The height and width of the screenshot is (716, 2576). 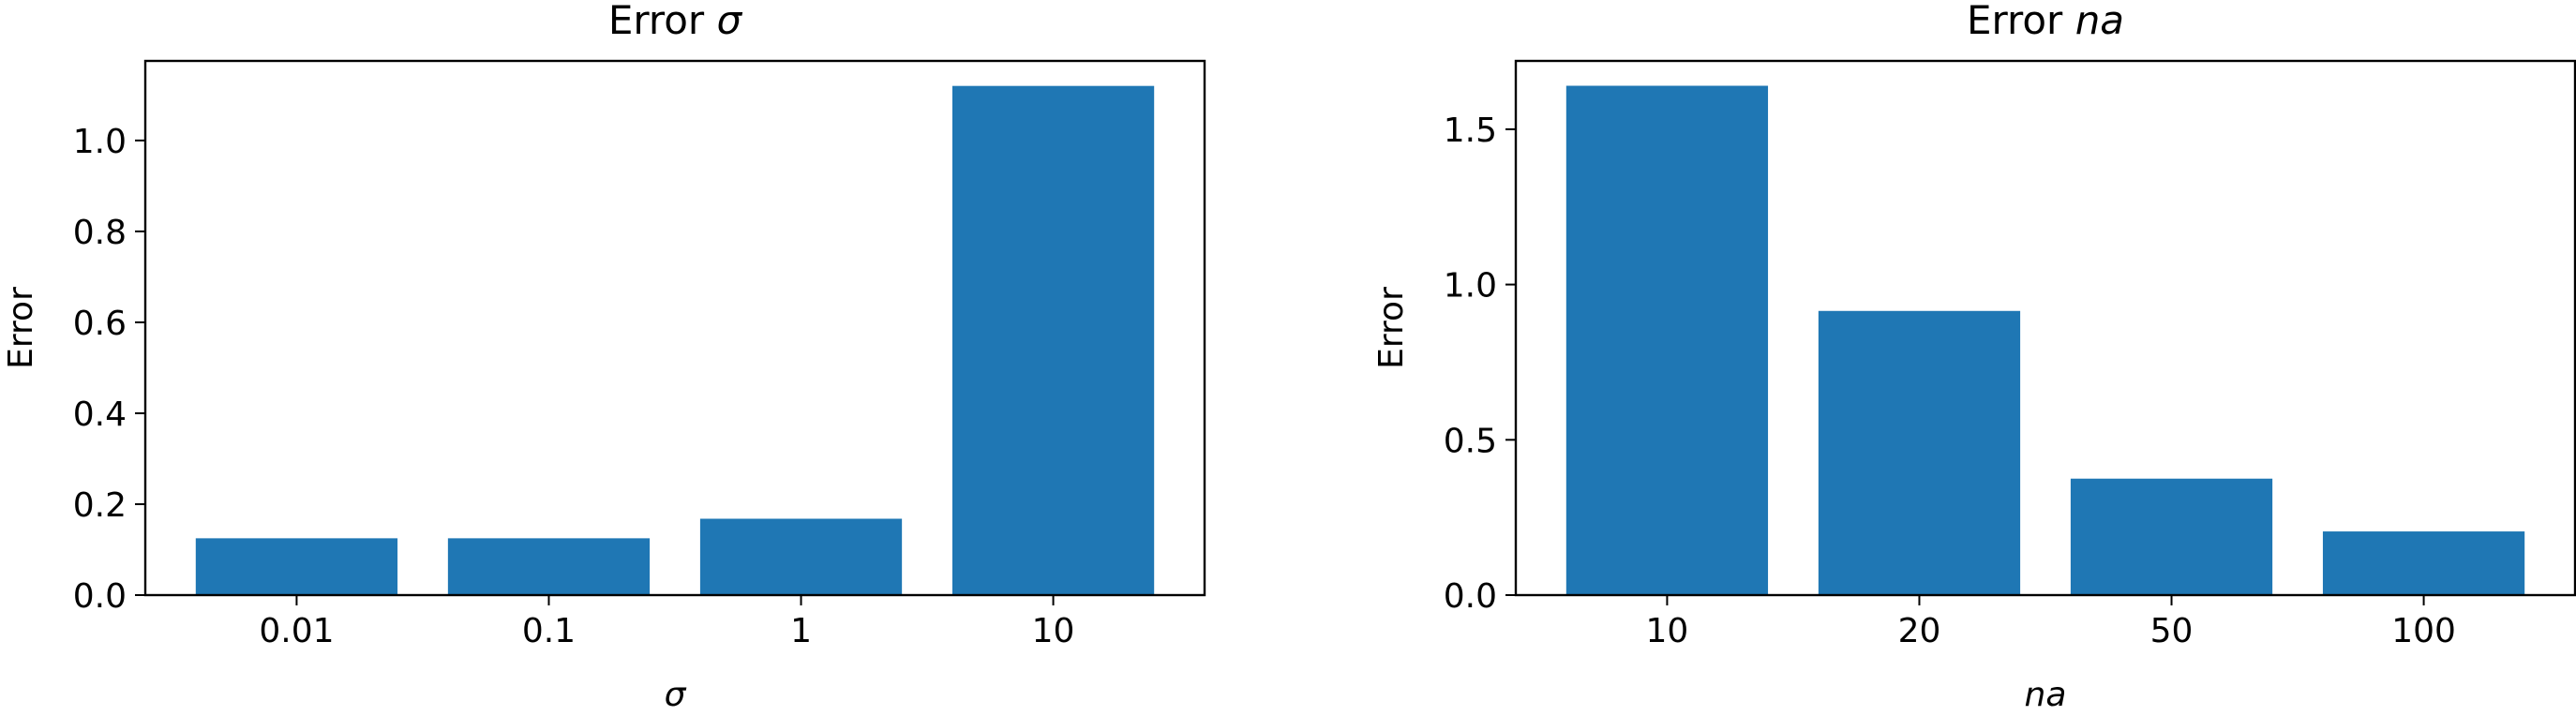 I want to click on x-tick-label: 1, so click(x=801, y=631).